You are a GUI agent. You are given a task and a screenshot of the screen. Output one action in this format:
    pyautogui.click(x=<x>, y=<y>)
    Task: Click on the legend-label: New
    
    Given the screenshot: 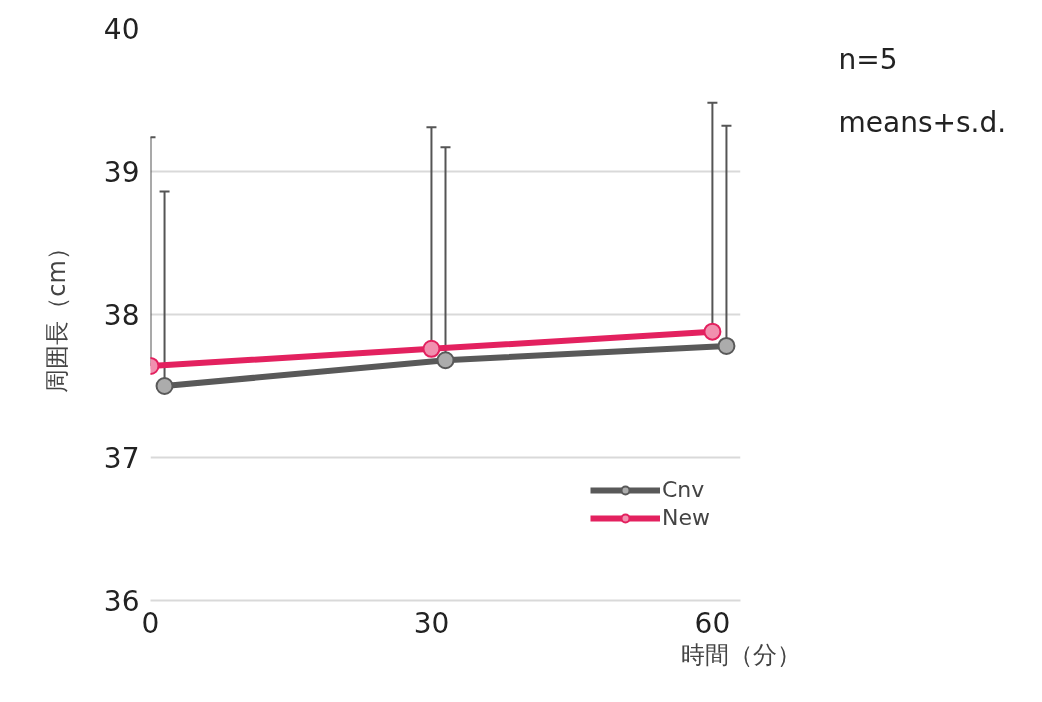 What is the action you would take?
    pyautogui.click(x=686, y=517)
    